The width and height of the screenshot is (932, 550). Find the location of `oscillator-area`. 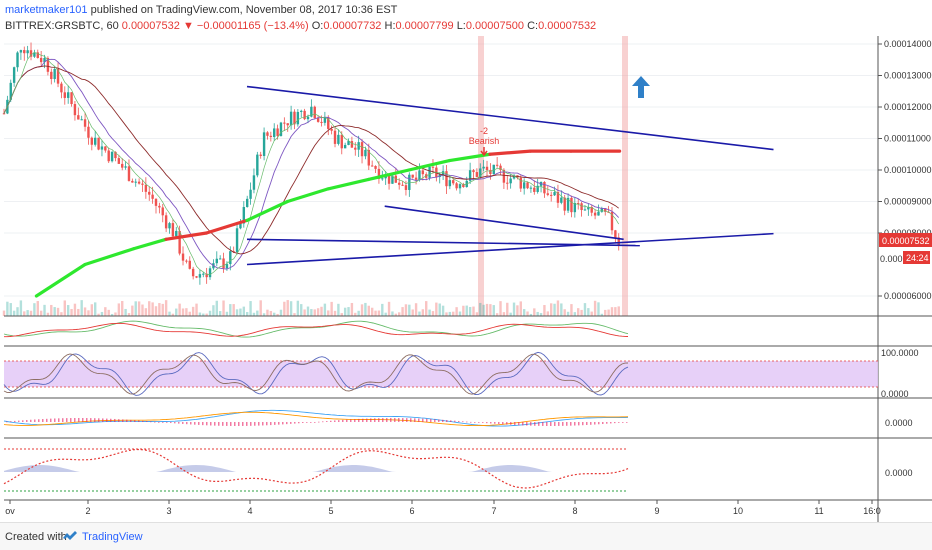

oscillator-area is located at coordinates (316, 468).